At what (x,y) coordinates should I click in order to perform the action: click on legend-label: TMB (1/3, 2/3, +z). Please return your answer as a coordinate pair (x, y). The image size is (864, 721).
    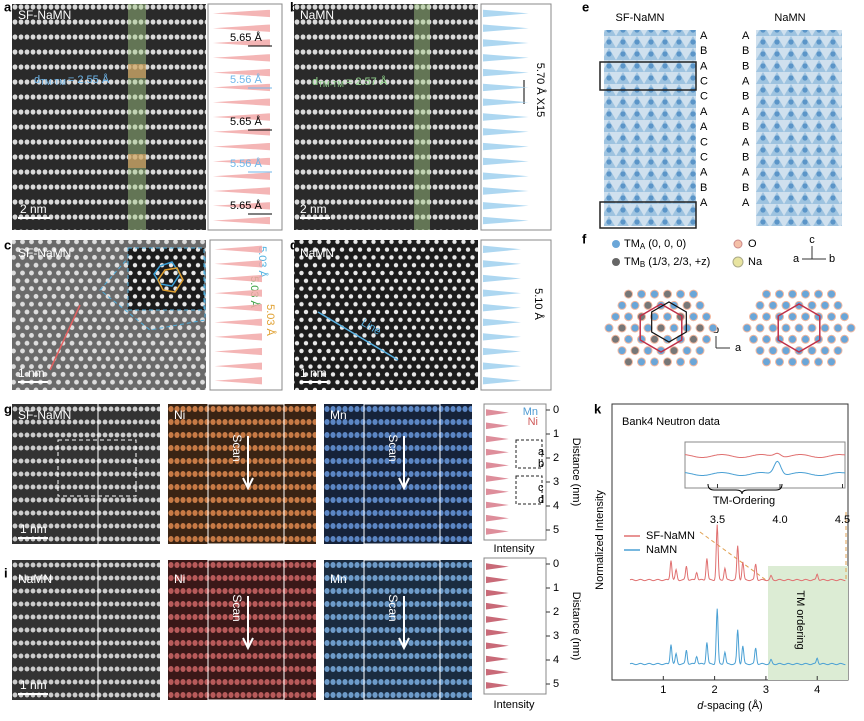
    Looking at the image, I should click on (667, 262).